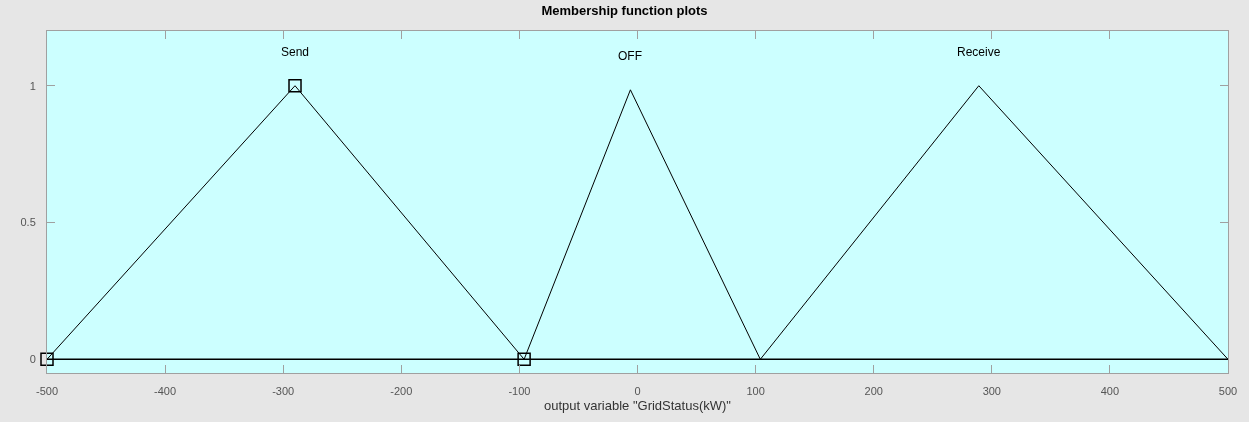 This screenshot has height=422, width=1249. I want to click on x-tick-label: -300, so click(283, 391).